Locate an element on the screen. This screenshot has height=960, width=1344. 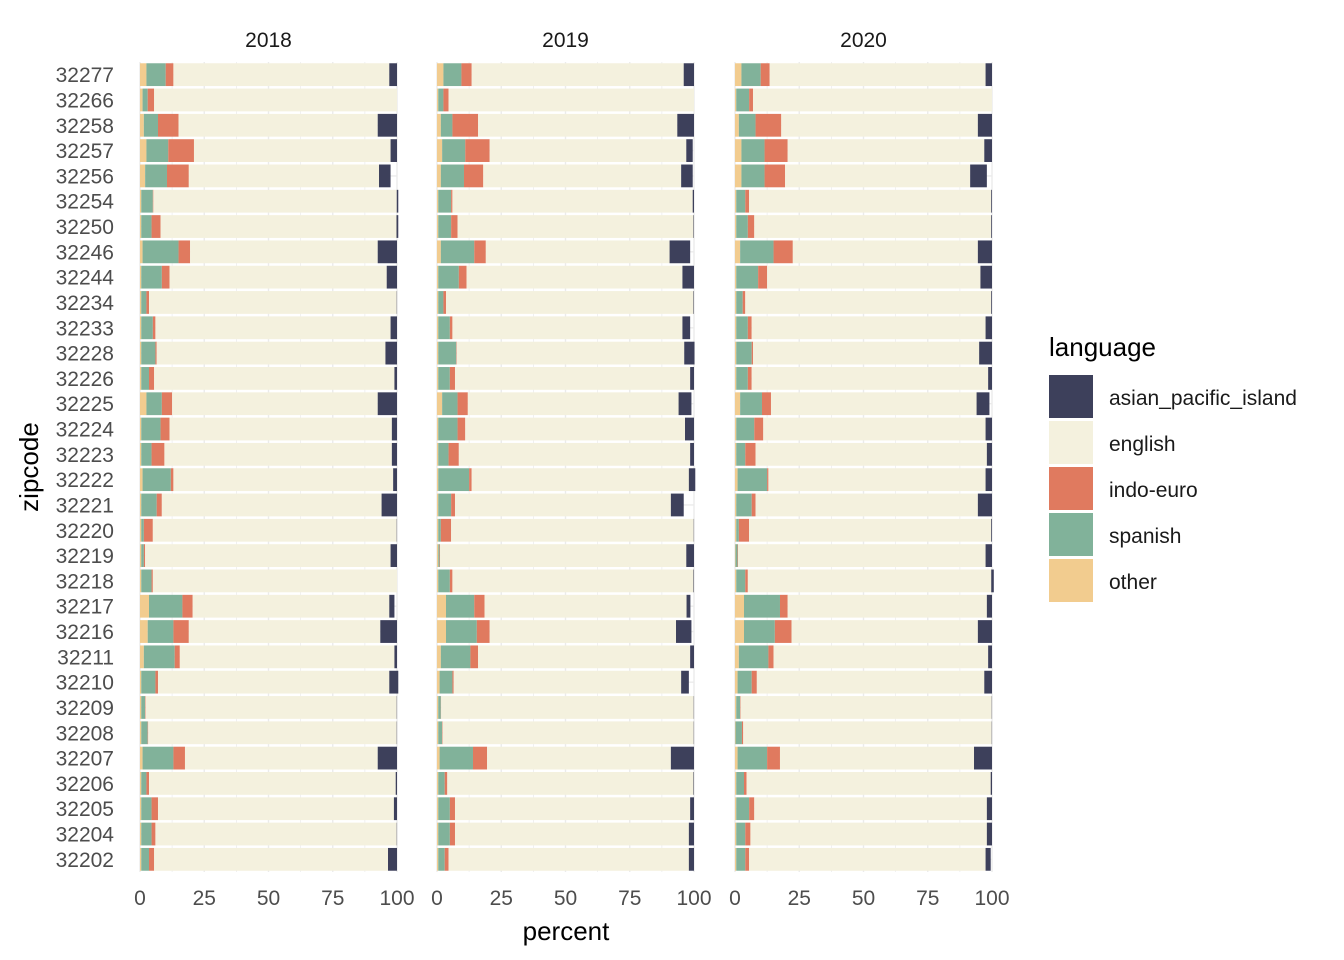
bar-indo-euro-32234-2019 is located at coordinates (444, 302).